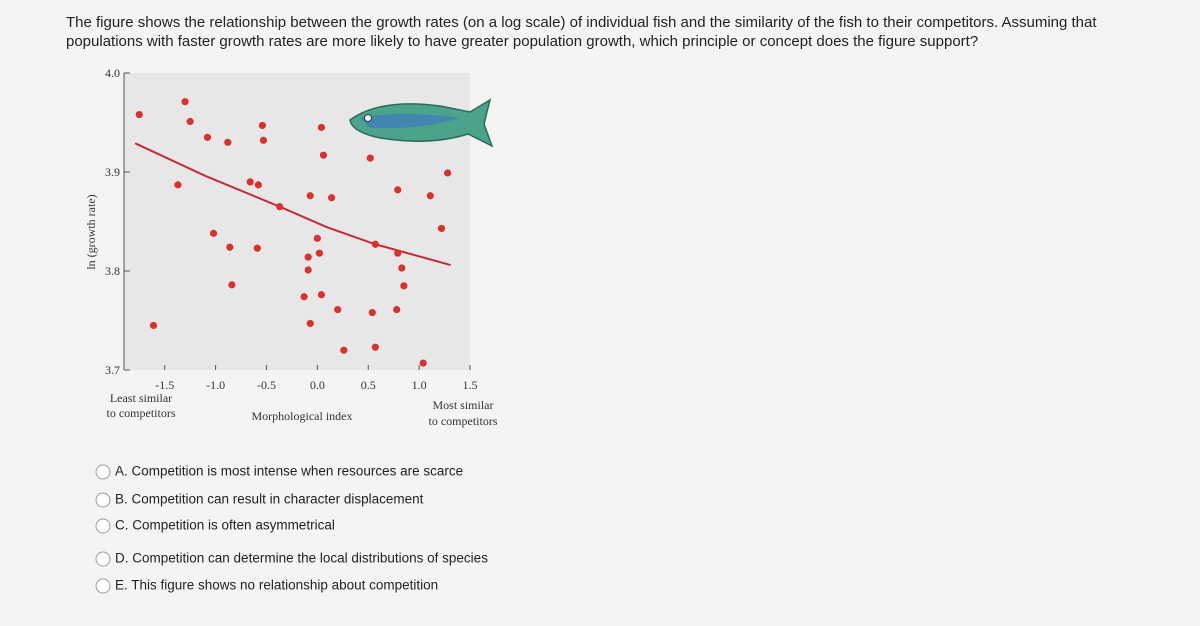  Describe the element at coordinates (91, 231) in the screenshot. I see `y-axis-label: ln (growth rate)` at that location.